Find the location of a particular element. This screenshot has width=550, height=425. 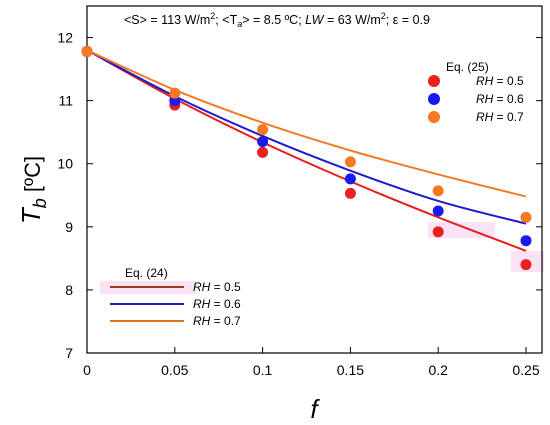

x-tick-label: 0.05 is located at coordinates (174, 370).